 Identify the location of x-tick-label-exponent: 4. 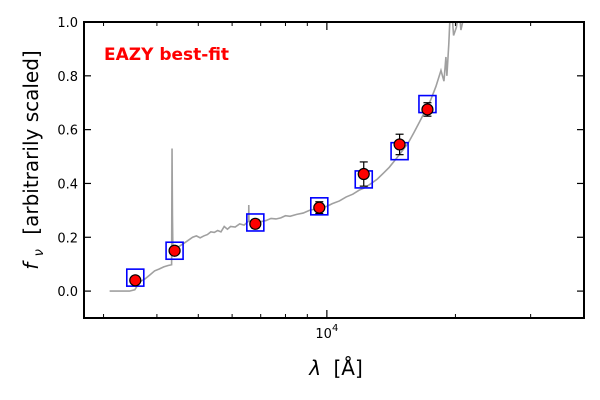
(335, 328).